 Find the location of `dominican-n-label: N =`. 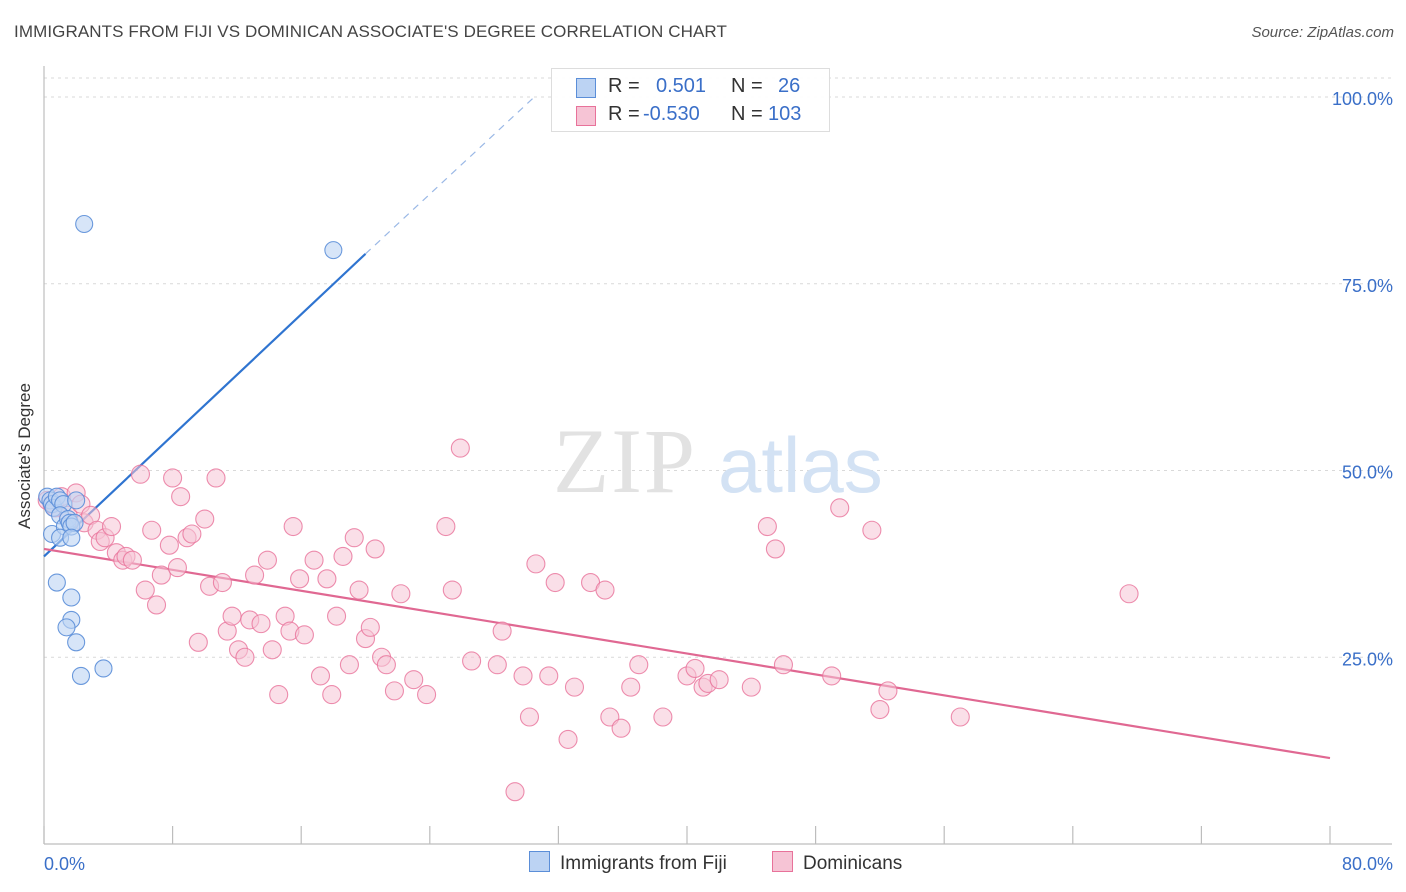

dominican-n-label: N = is located at coordinates (747, 114).